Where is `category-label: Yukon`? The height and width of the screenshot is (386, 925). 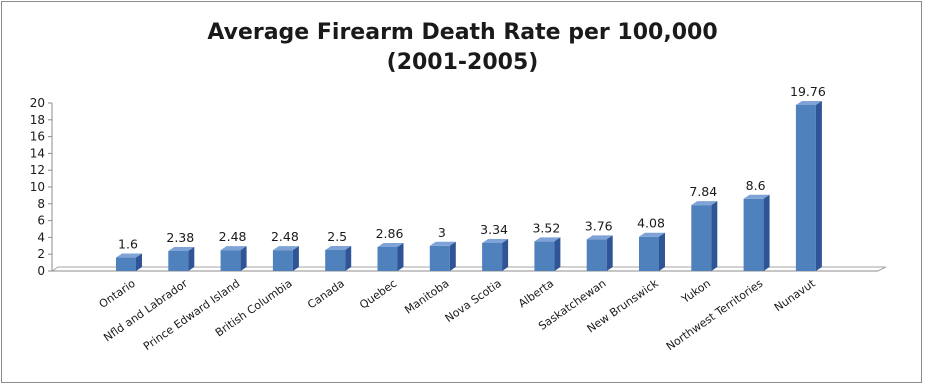
category-label: Yukon is located at coordinates (695, 292).